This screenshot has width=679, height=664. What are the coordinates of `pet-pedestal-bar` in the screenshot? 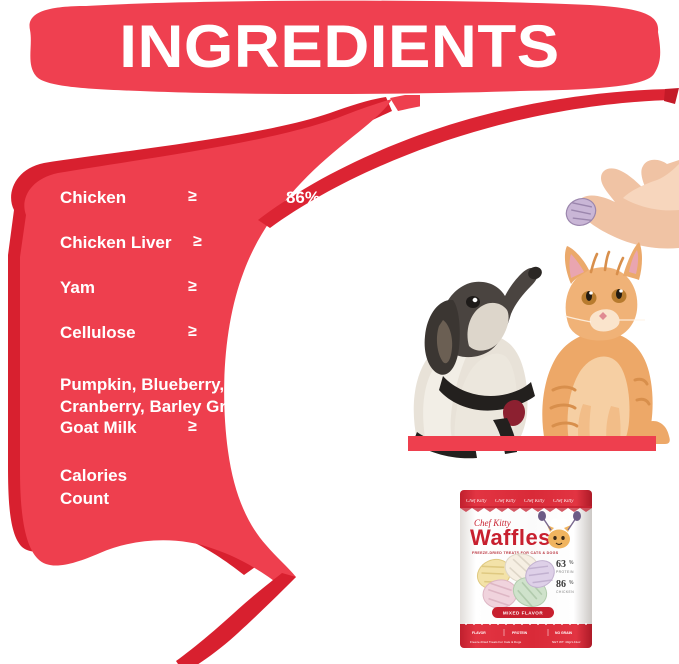 It's located at (532, 443).